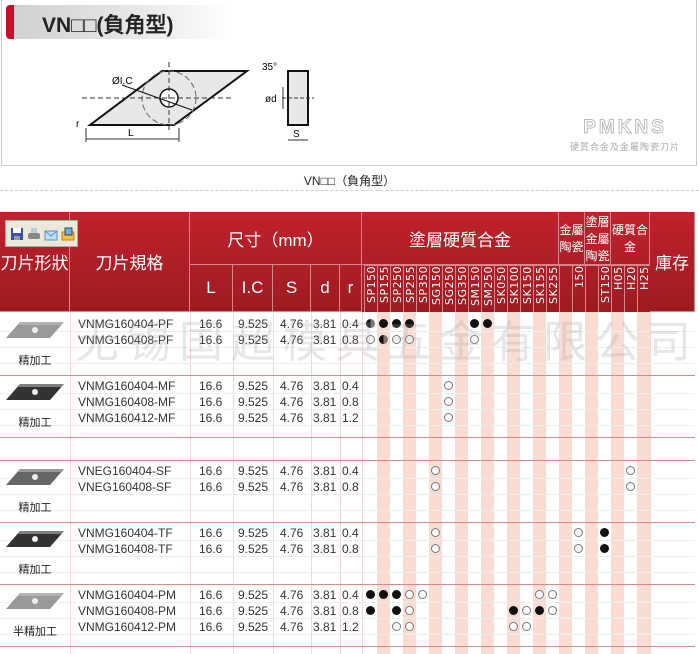 Image resolution: width=699 pixels, height=654 pixels. What do you see at coordinates (10, 22) in the screenshot?
I see `title-accent` at bounding box center [10, 22].